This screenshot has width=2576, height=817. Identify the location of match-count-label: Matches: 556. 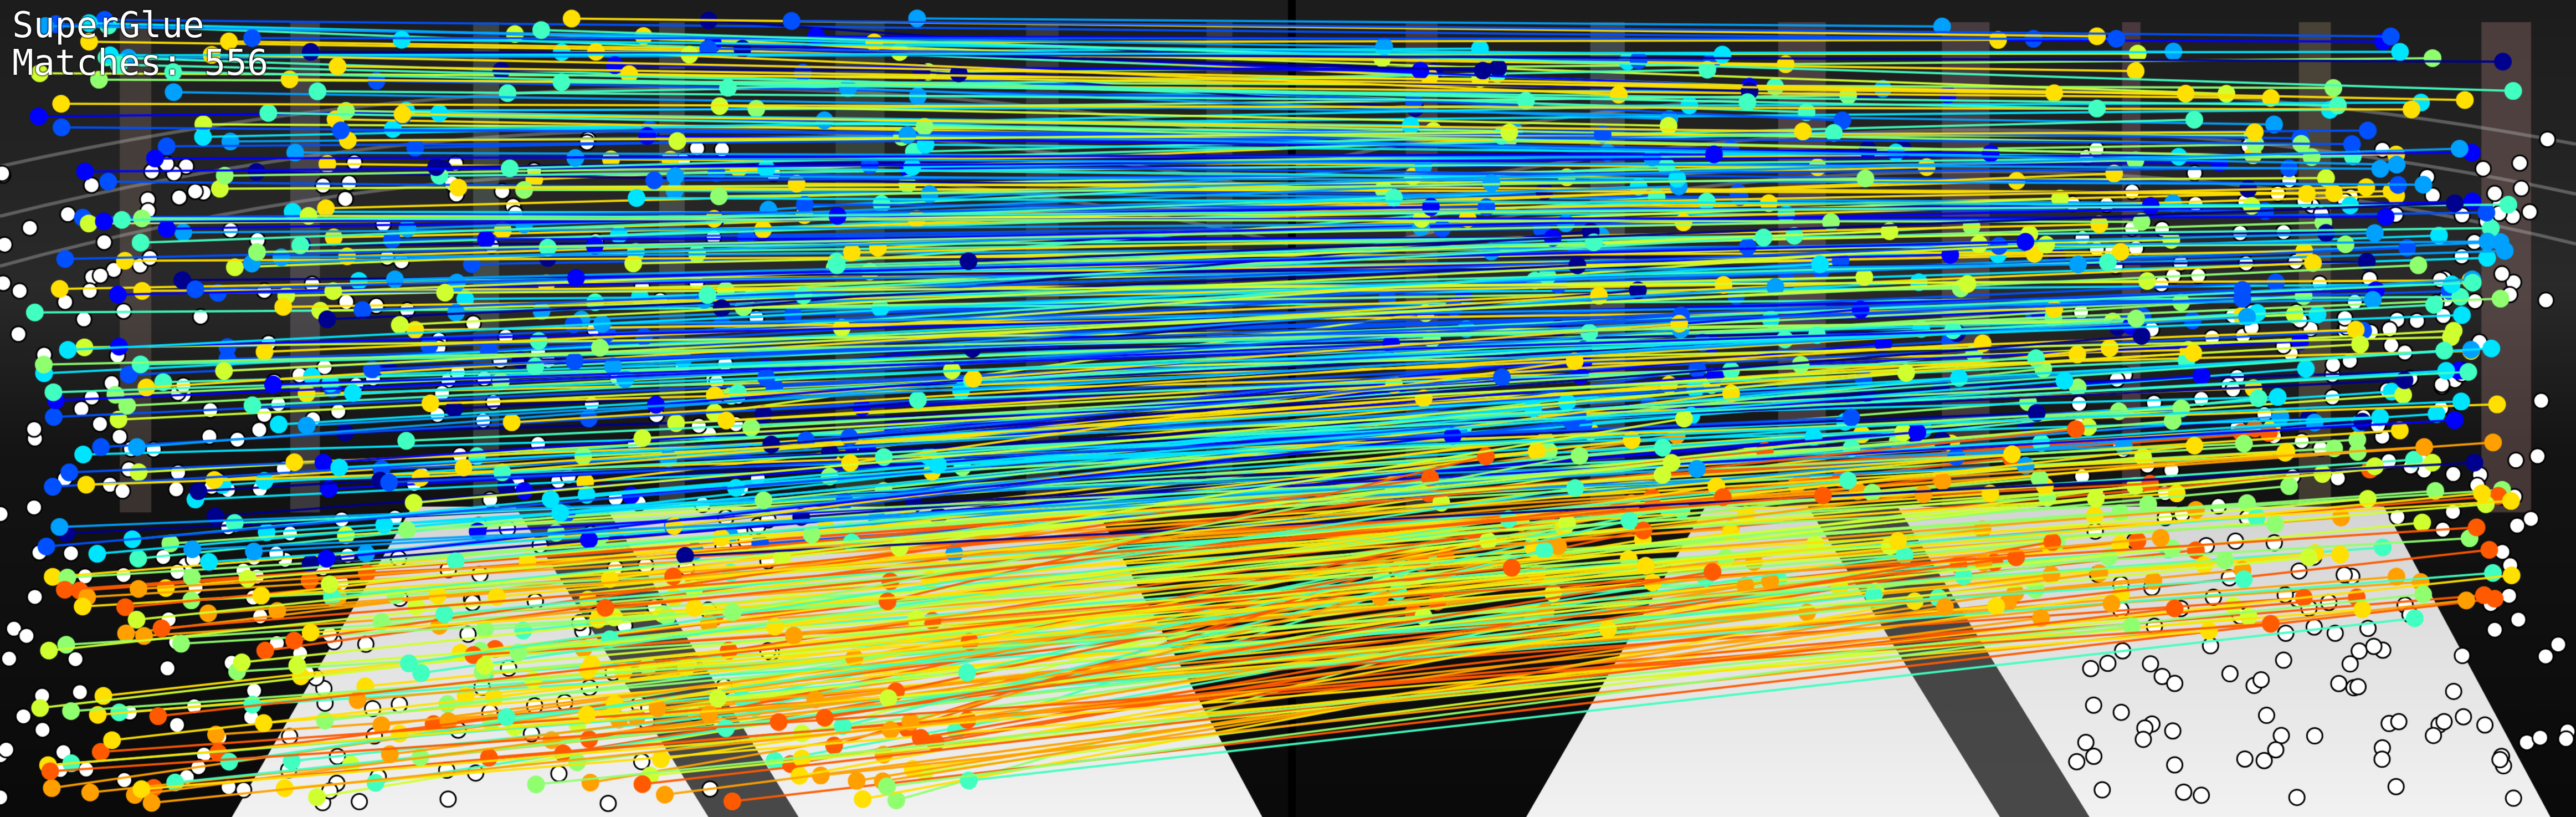
(140, 63).